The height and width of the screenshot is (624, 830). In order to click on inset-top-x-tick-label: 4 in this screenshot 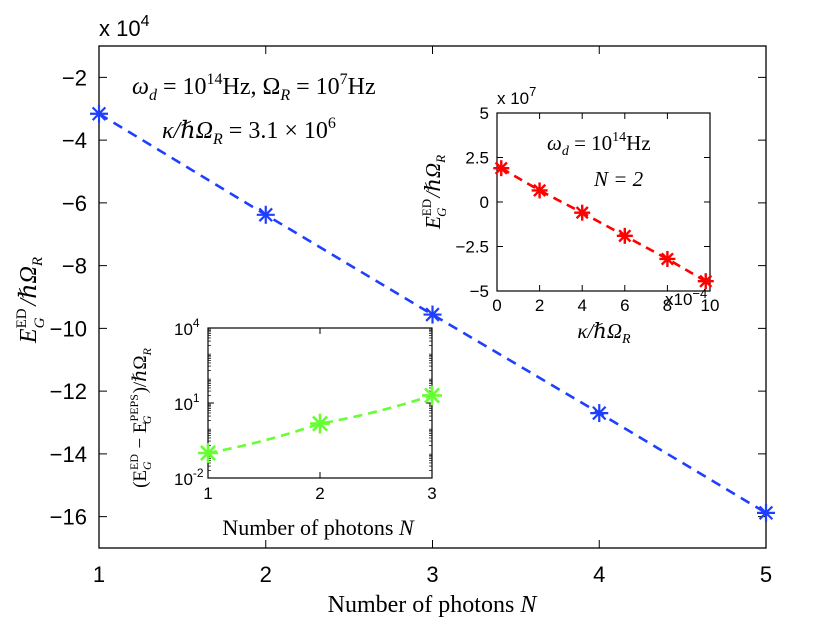, I will do `click(581, 305)`.